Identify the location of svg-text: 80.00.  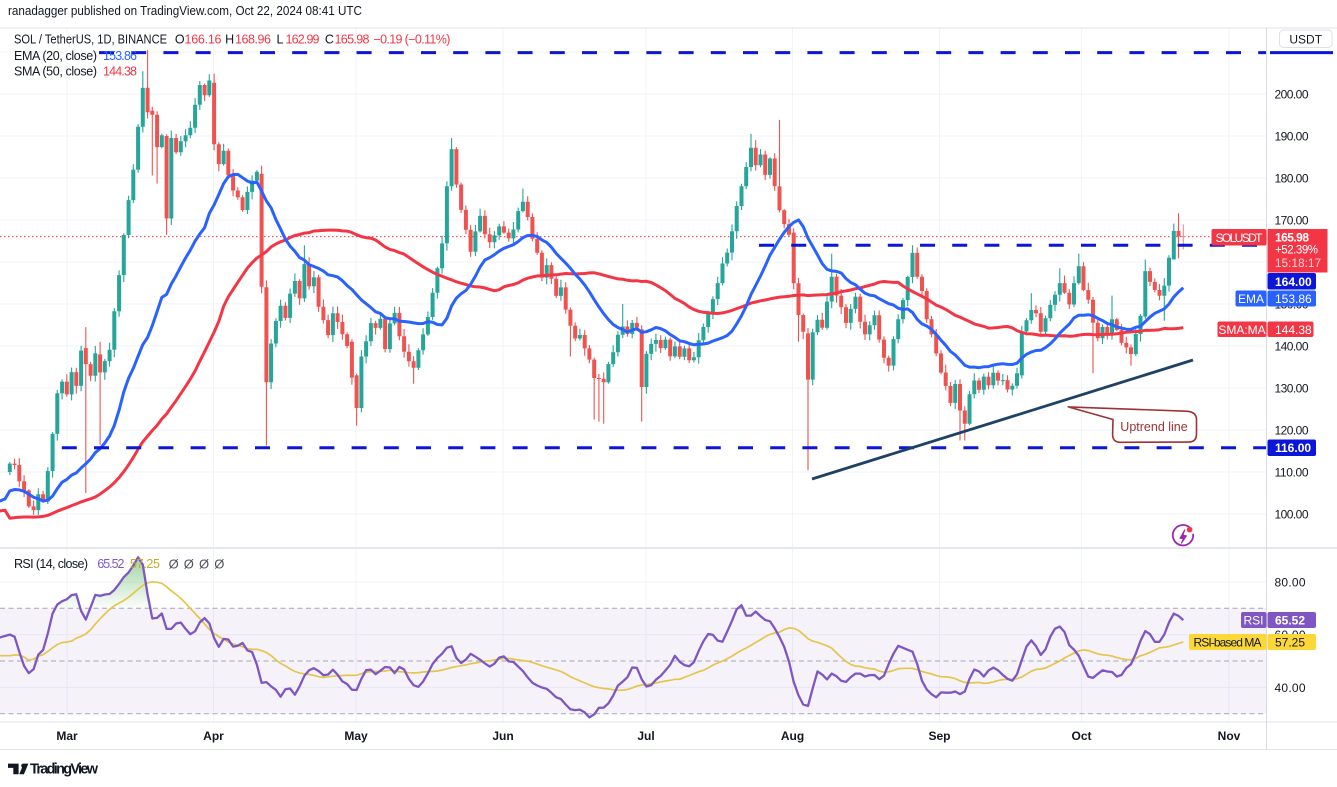
(1290, 583).